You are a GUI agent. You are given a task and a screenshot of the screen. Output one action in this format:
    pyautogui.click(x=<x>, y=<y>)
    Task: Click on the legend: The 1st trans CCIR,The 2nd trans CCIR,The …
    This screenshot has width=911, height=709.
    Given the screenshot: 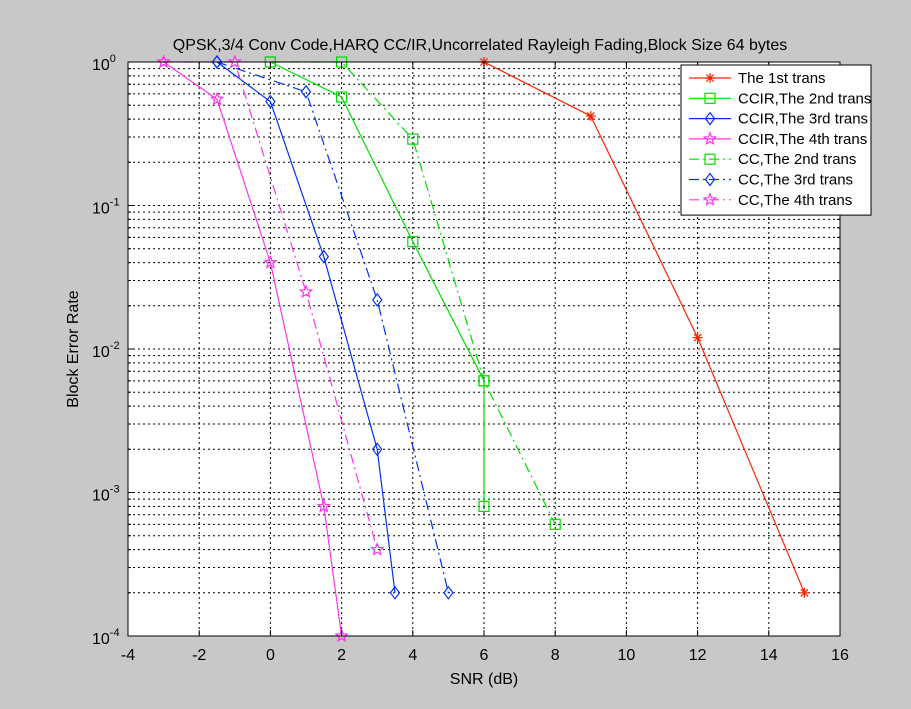 What is the action you would take?
    pyautogui.click(x=776, y=140)
    